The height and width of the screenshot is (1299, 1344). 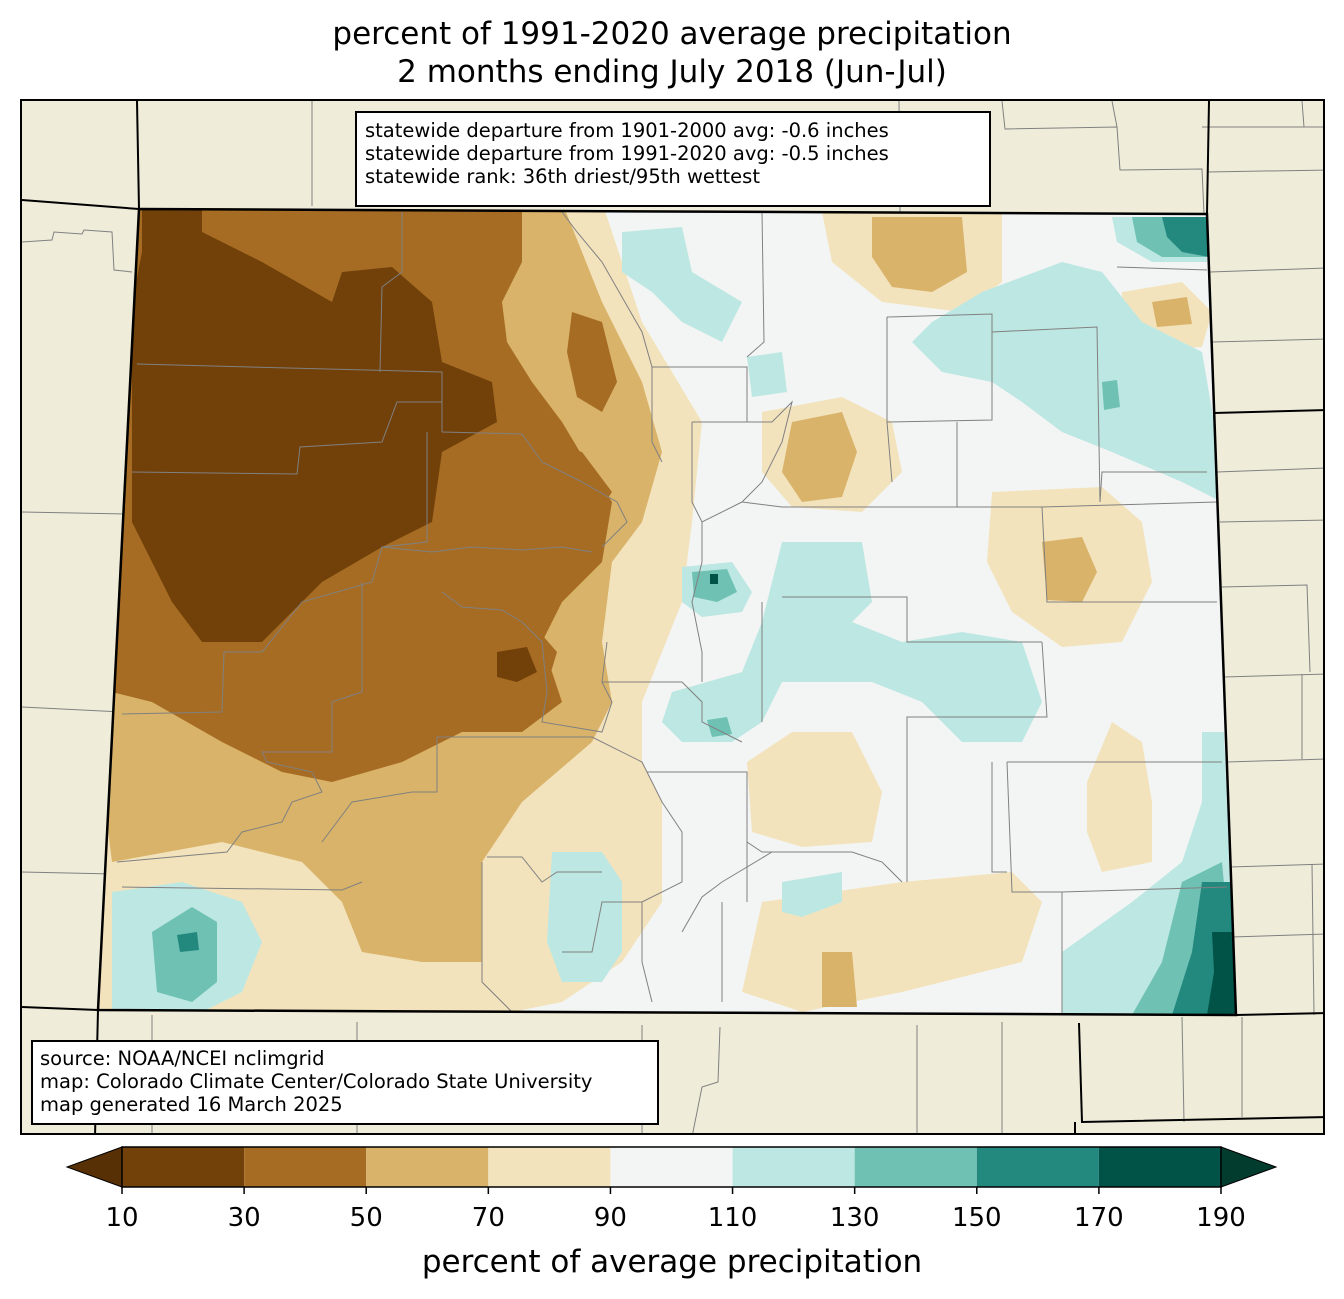 I want to click on colorbar-frame, so click(x=671, y=1167).